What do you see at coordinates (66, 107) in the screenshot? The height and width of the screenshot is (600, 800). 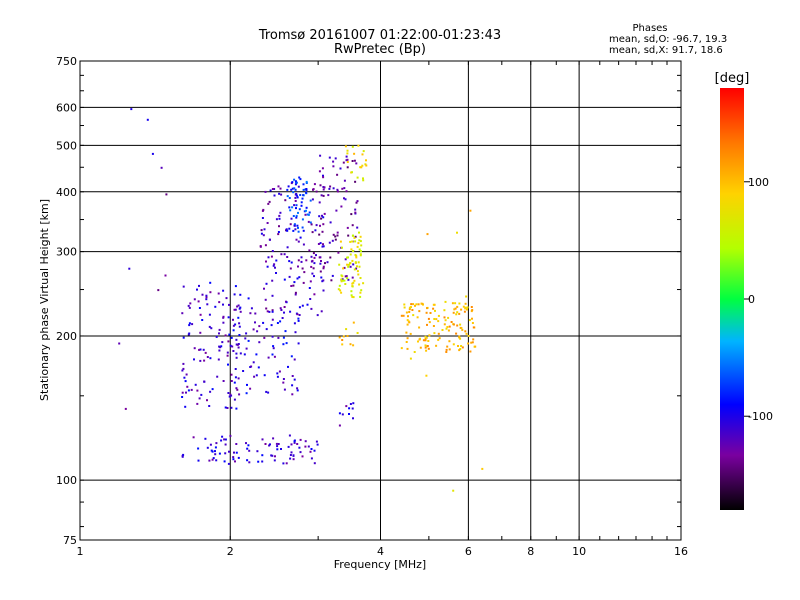 I see `y-tick-label: 600` at bounding box center [66, 107].